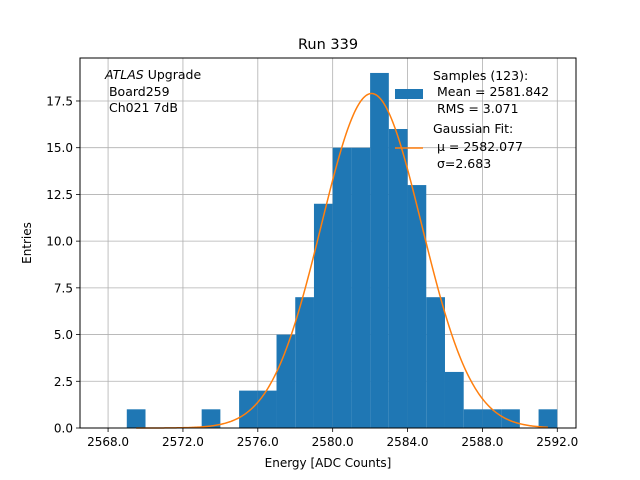 This screenshot has height=480, width=640. I want to click on x-tick-label: 2576.0, so click(258, 442).